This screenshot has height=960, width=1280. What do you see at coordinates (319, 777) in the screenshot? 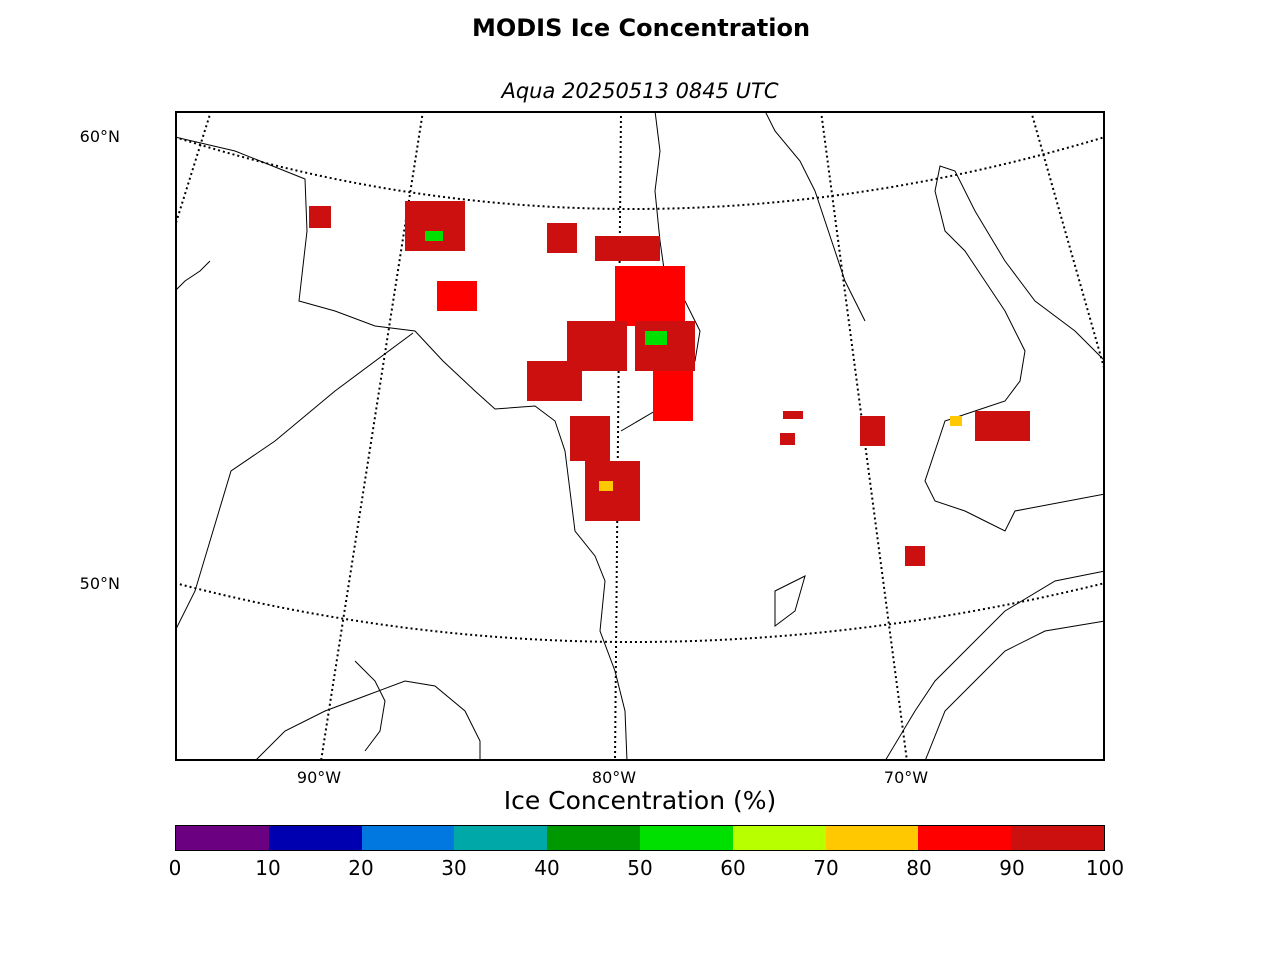
I see `lon-label-90: 90°W` at bounding box center [319, 777].